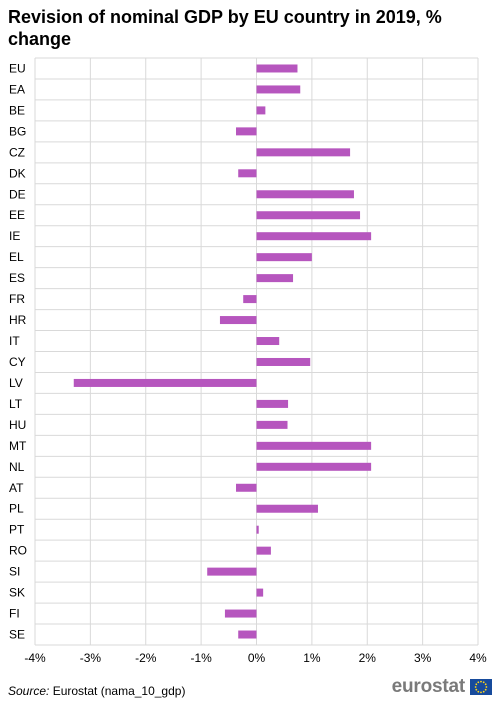  Describe the element at coordinates (284, 257) in the screenshot. I see `bar-el` at that location.